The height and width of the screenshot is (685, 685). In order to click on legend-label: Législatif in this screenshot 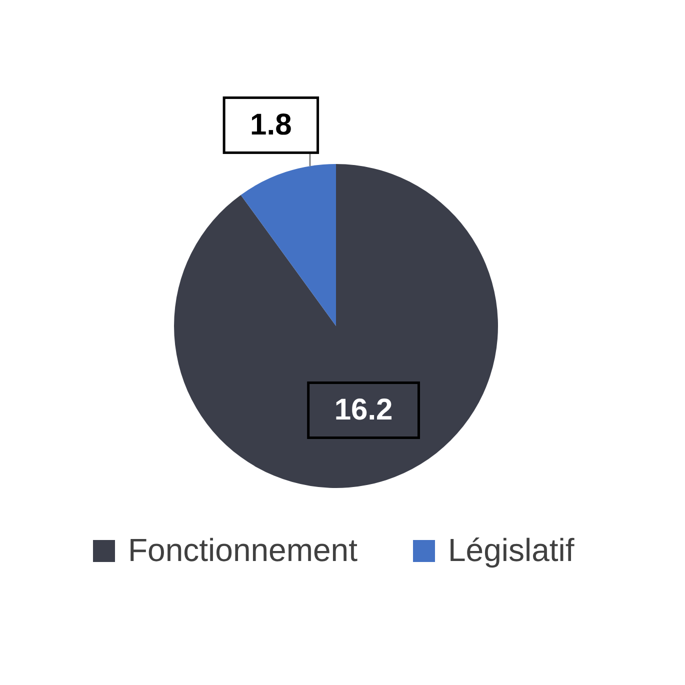, I will do `click(511, 550)`.